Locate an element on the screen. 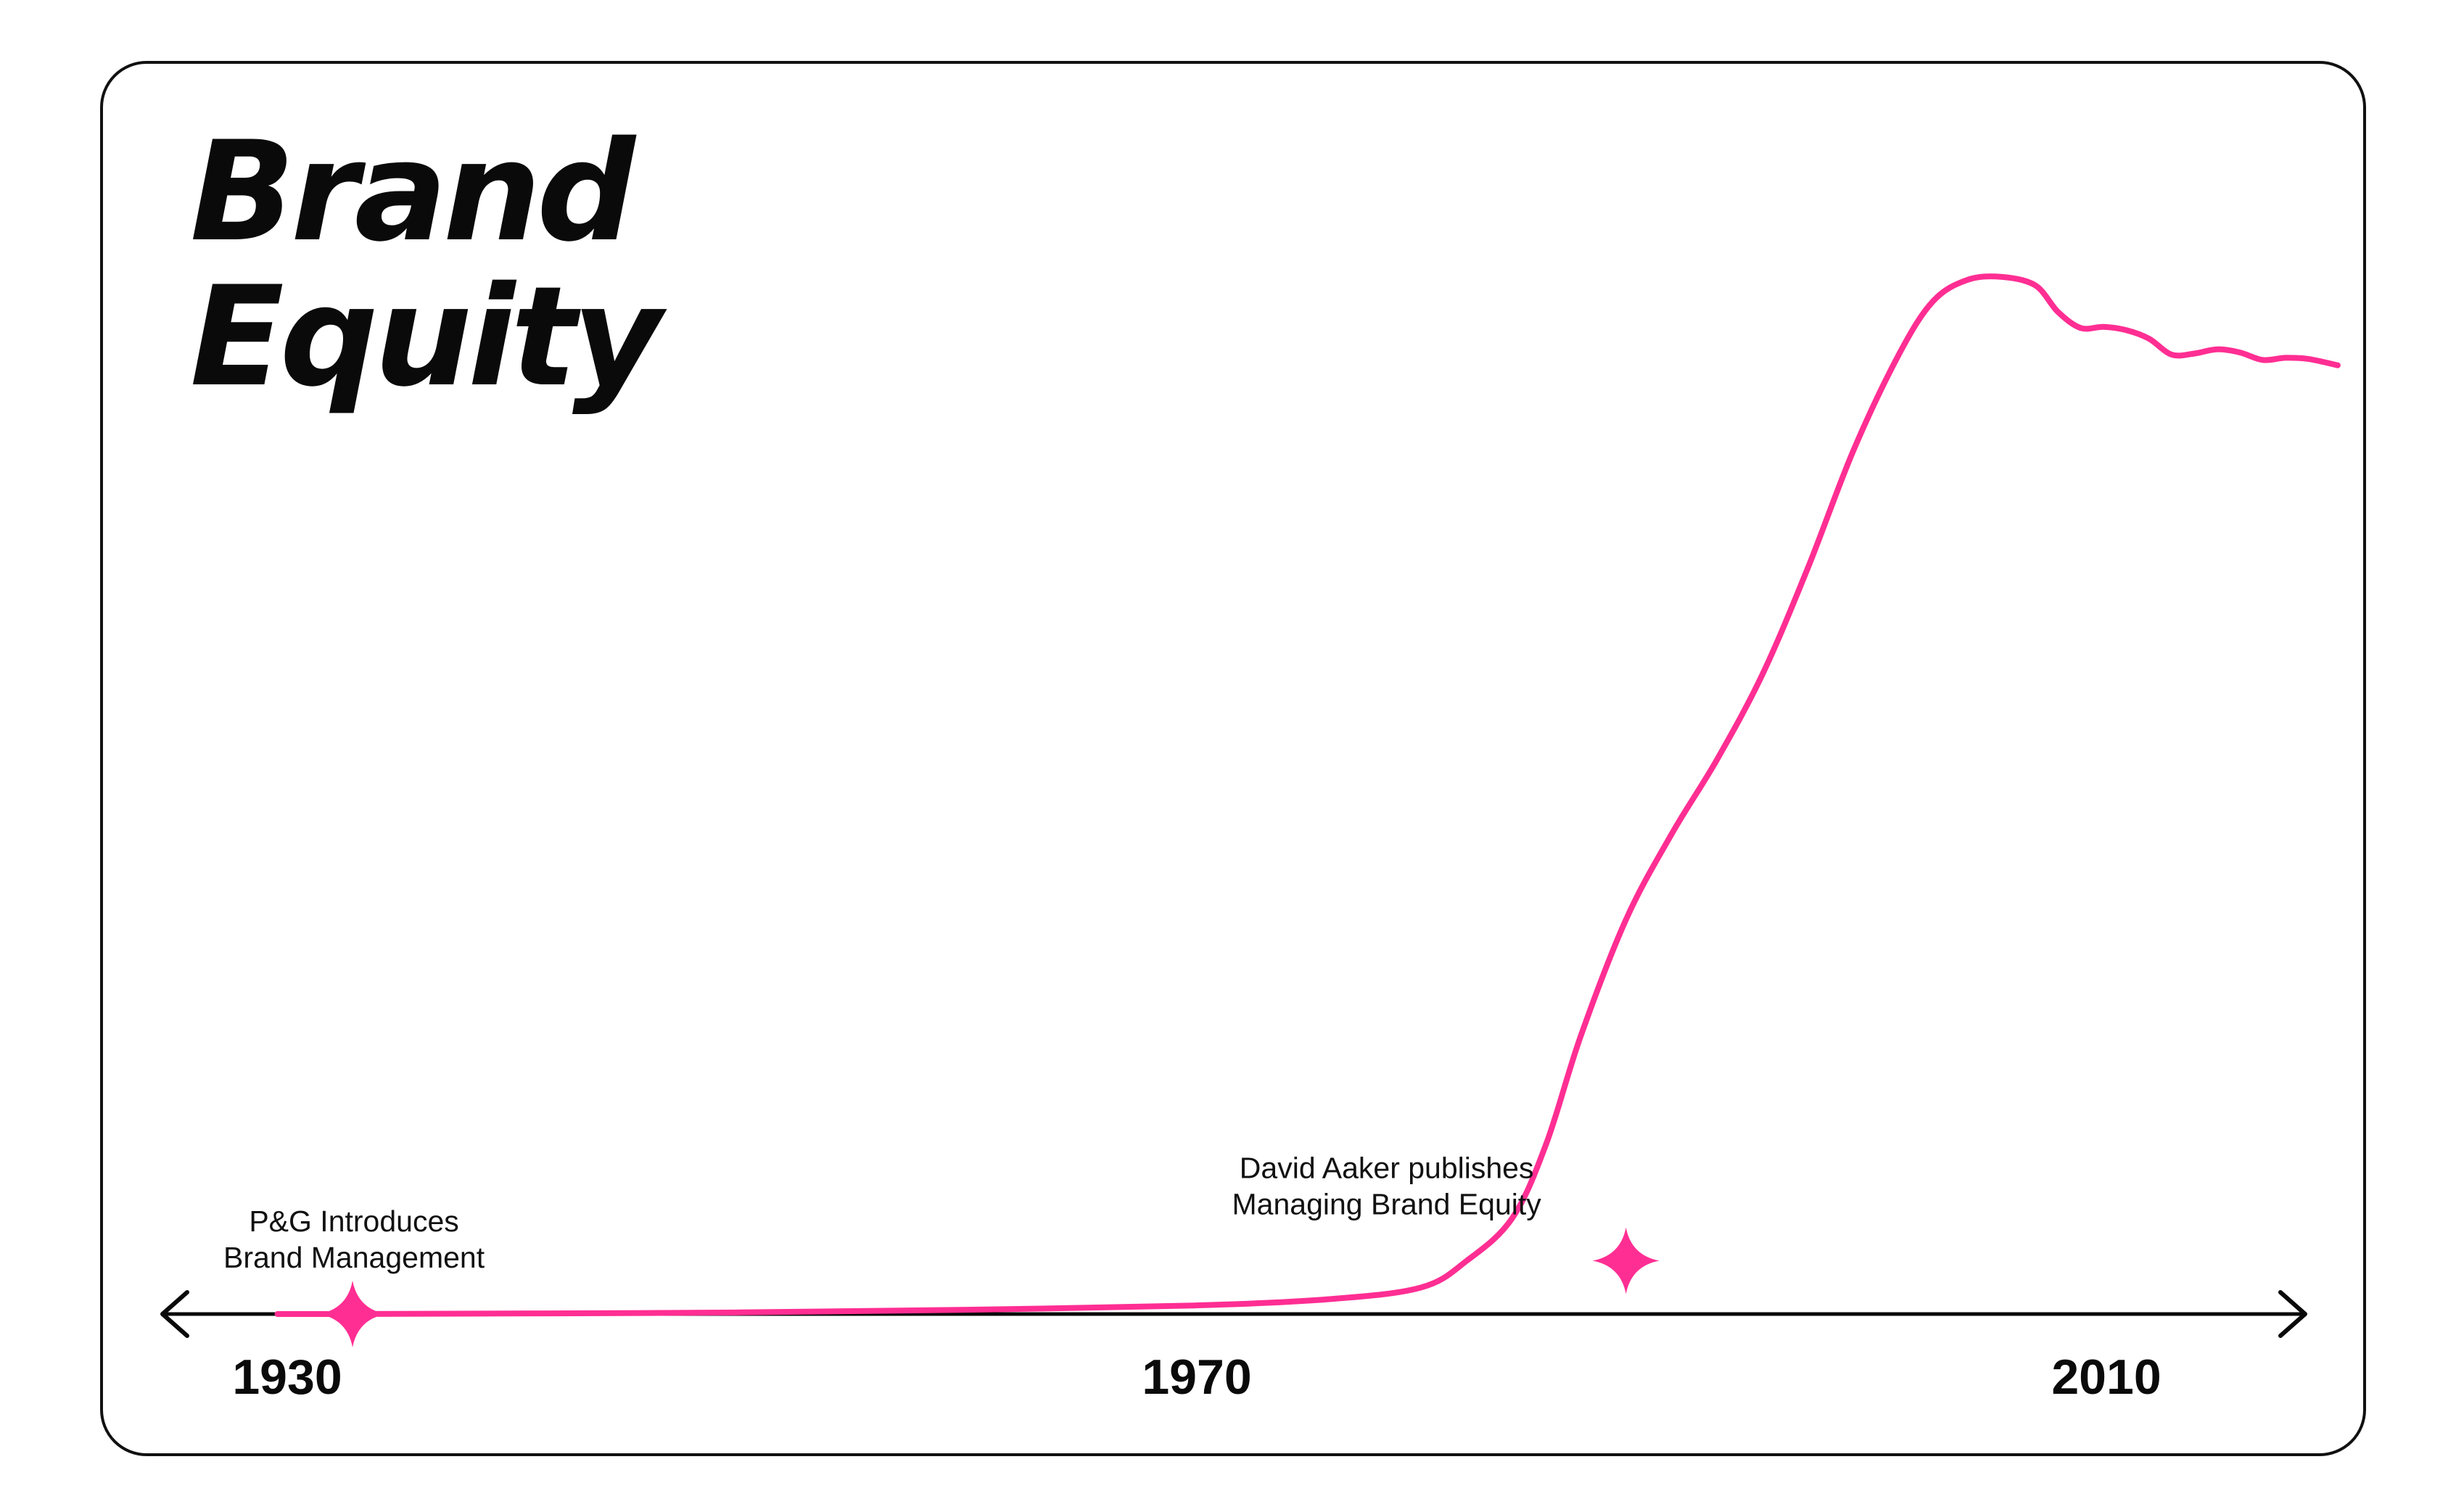 This screenshot has width=2456, height=1512. x-tick-label-1930: 1930 is located at coordinates (287, 1377).